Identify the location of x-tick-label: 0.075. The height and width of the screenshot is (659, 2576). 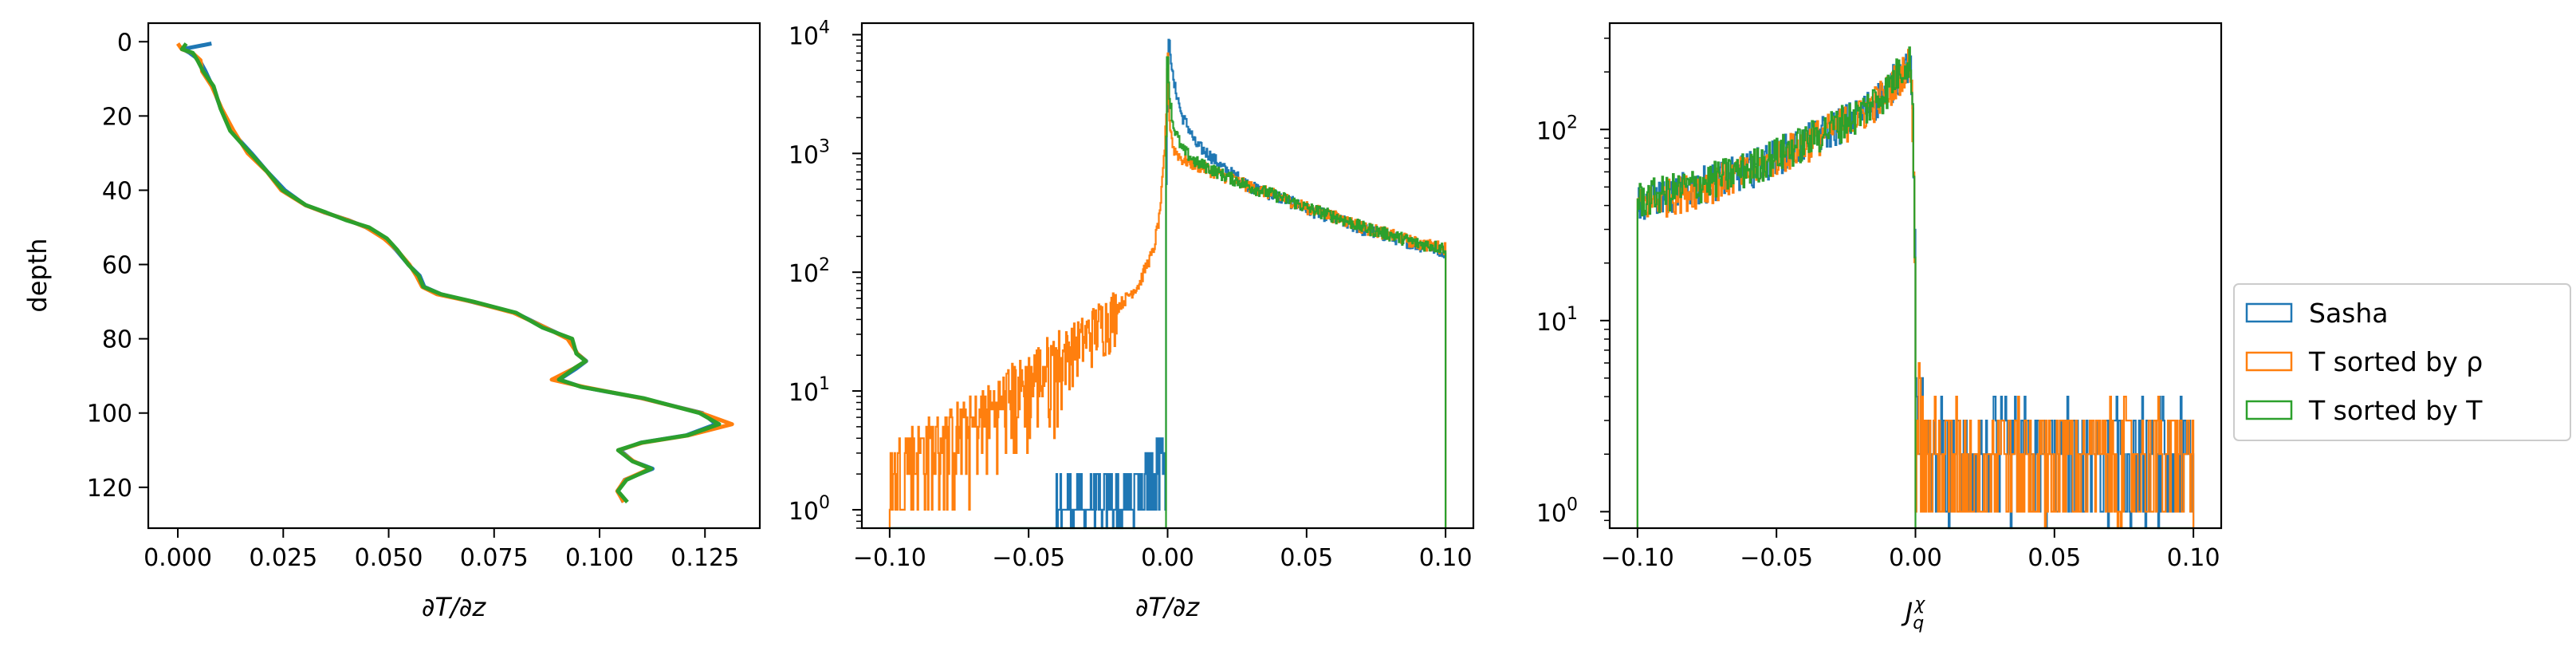
(494, 558).